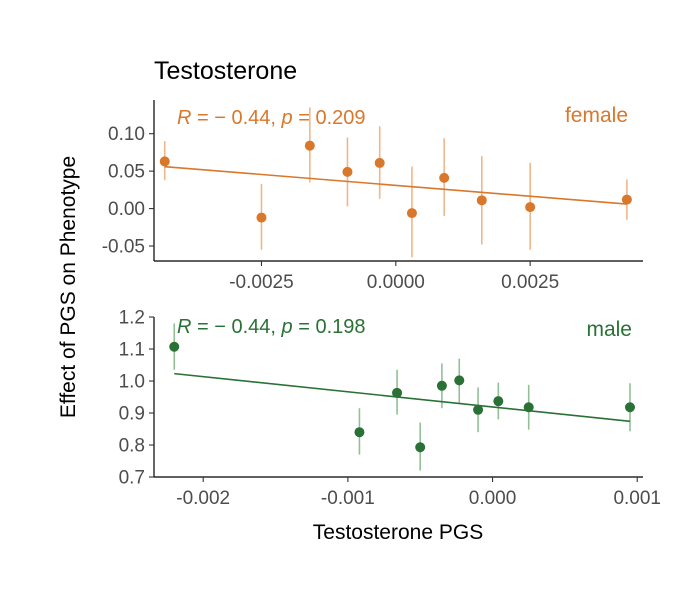 Image resolution: width=700 pixels, height=600 pixels. What do you see at coordinates (126, 172) in the screenshot?
I see `female-y-tick-label: 0.05` at bounding box center [126, 172].